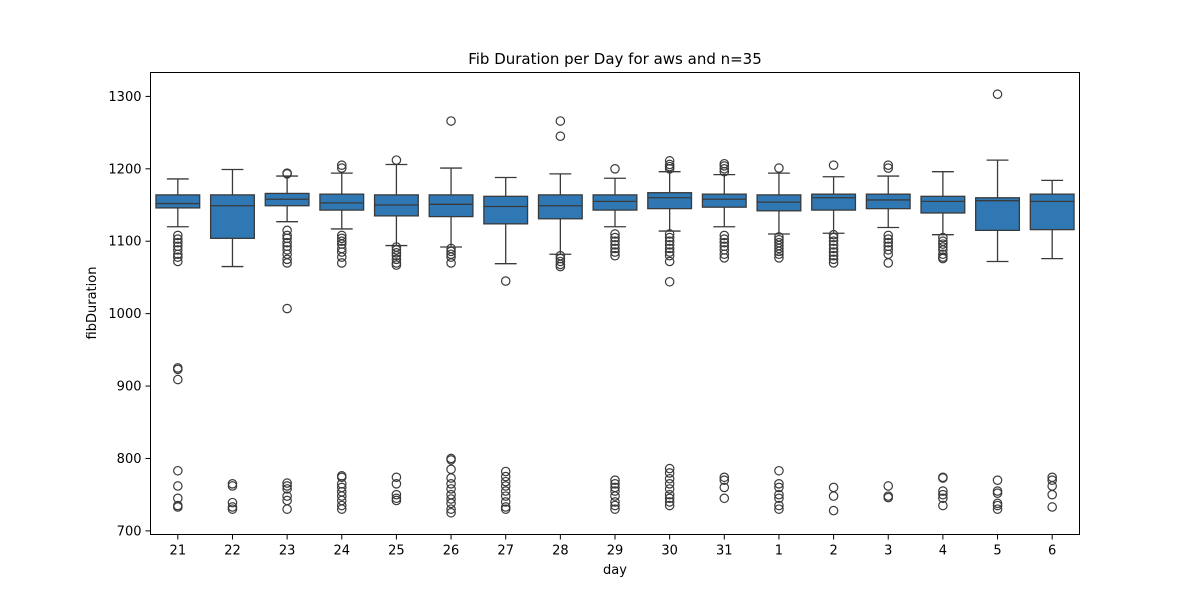  What do you see at coordinates (724, 551) in the screenshot?
I see `x-tick-label: 31` at bounding box center [724, 551].